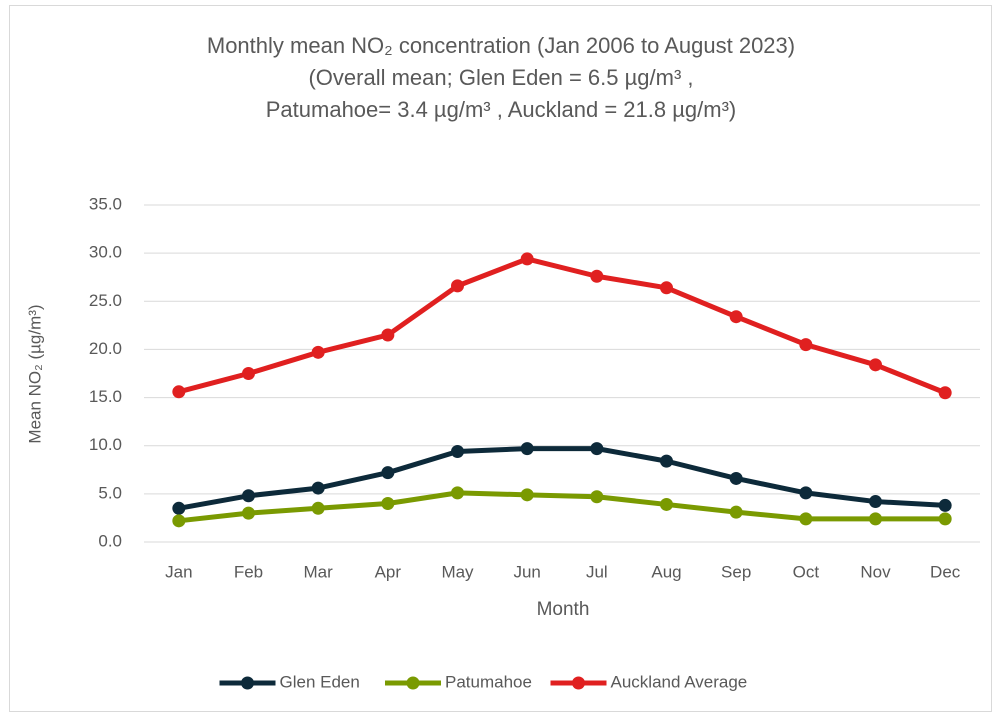  Describe the element at coordinates (457, 571) in the screenshot. I see `x-tick-label: May` at that location.